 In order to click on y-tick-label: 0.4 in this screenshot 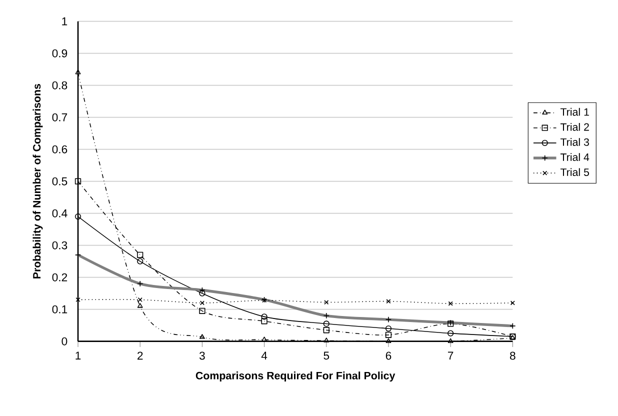, I will do `click(60, 213)`.